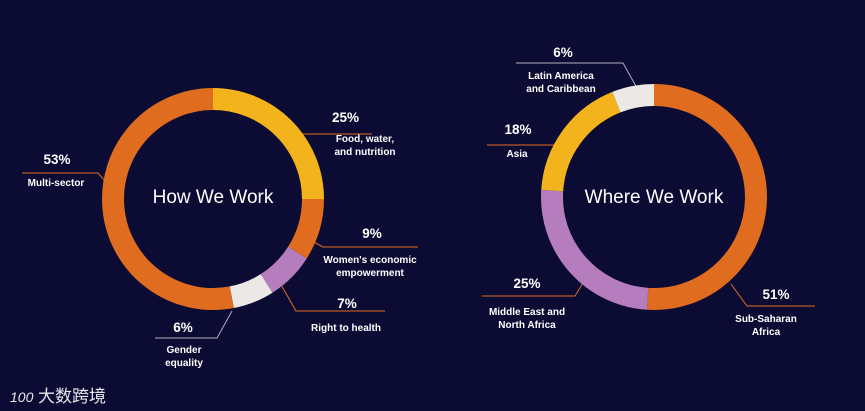 Image resolution: width=865 pixels, height=411 pixels. Describe the element at coordinates (364, 244) in the screenshot. I see `leader-line-women-s-economic-empowerment` at that location.